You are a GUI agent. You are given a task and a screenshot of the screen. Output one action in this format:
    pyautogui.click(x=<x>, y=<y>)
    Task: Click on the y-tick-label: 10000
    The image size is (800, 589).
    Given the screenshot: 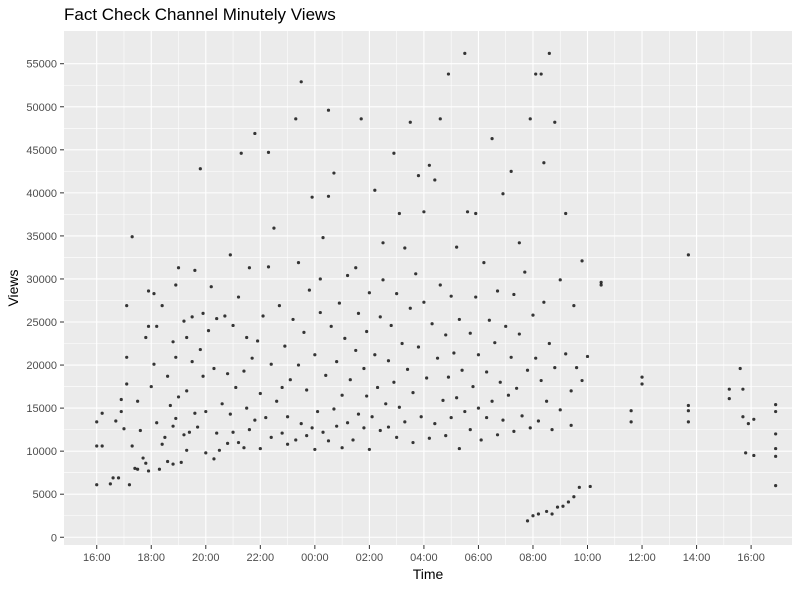 What is the action you would take?
    pyautogui.click(x=41, y=452)
    